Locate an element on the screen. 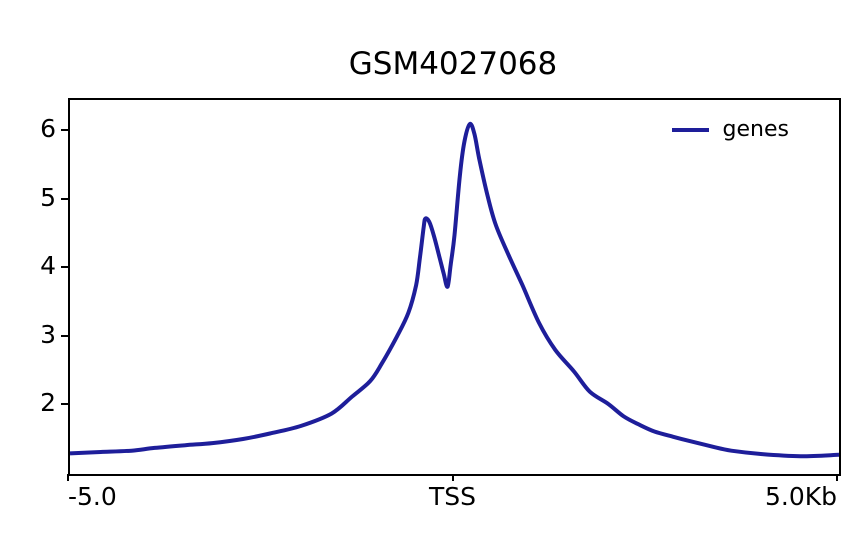  y-tick-label: 6 is located at coordinates (48, 128).